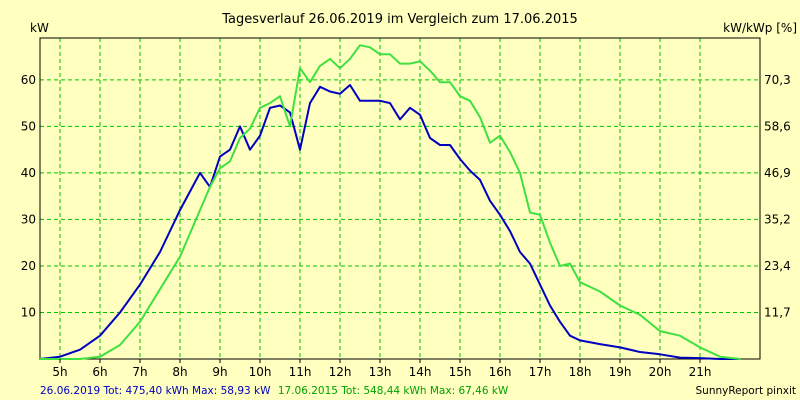  What do you see at coordinates (28, 126) in the screenshot?
I see `y-tick-label-left: 50` at bounding box center [28, 126].